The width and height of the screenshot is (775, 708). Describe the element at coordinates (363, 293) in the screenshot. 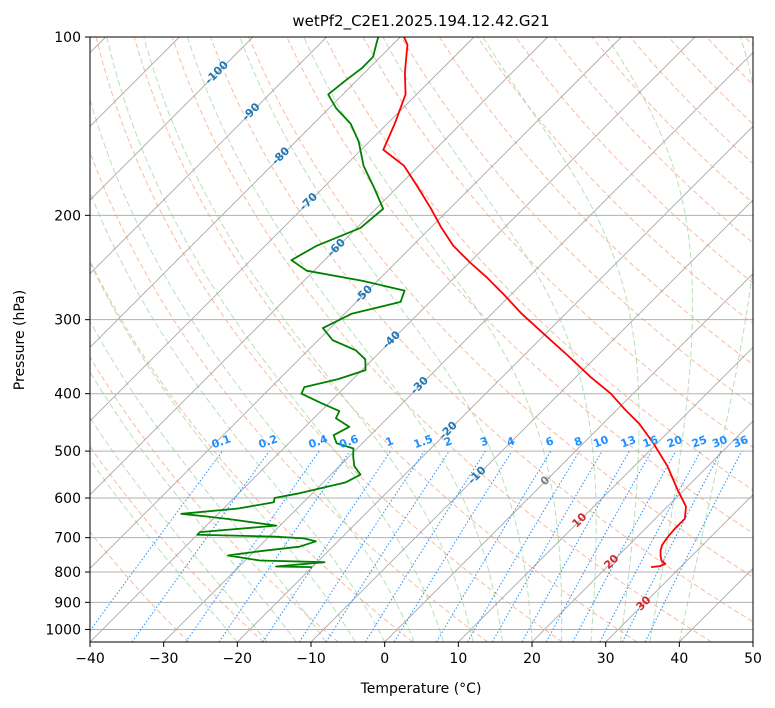

I see `isotherm-label: -50` at that location.